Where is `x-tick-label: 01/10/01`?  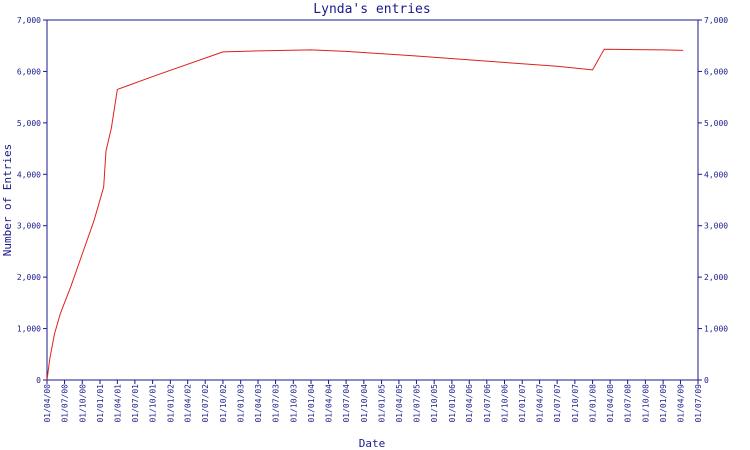
x-tick-label: 01/10/01 is located at coordinates (153, 403).